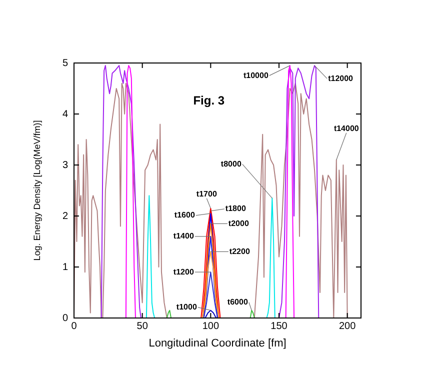  Describe the element at coordinates (256, 75) in the screenshot. I see `annotation: t10000` at that location.